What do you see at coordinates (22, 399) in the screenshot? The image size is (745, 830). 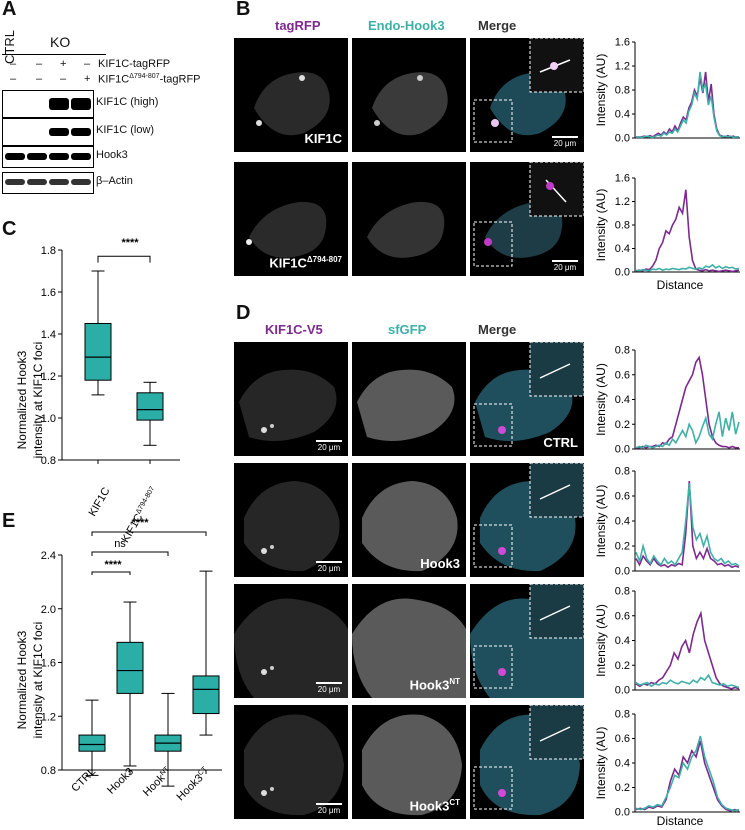 I see `c-ylabel-1: Normalized Hook3` at bounding box center [22, 399].